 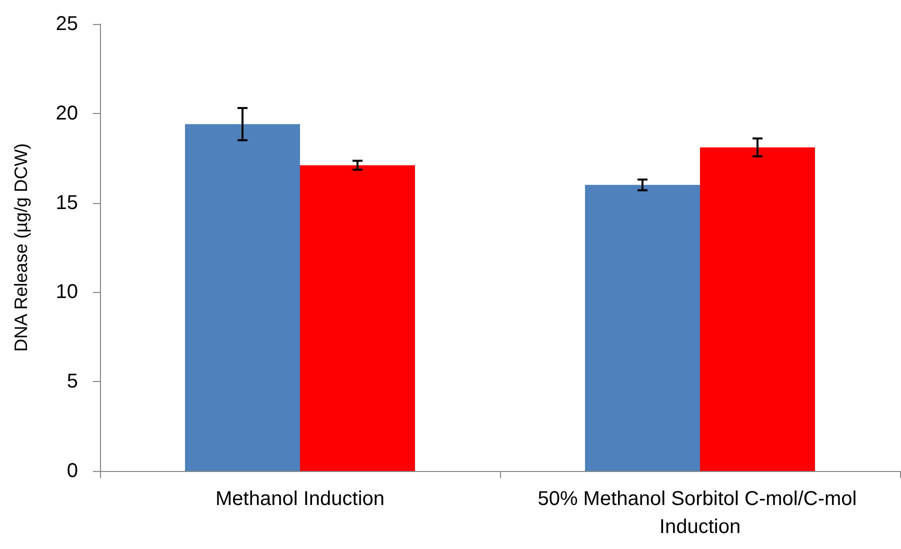 I want to click on y-axis-title: DNA Release (µg/g DCW), so click(x=21, y=247).